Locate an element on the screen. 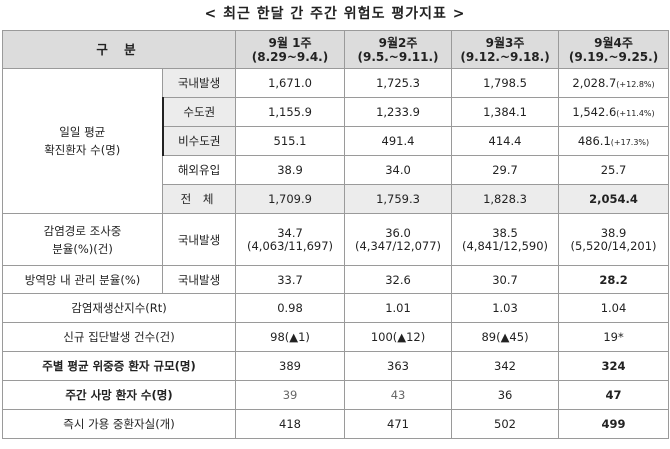 The image size is (670, 449). row-label: 방역망 내 관리 분율(%) is located at coordinates (82, 279).